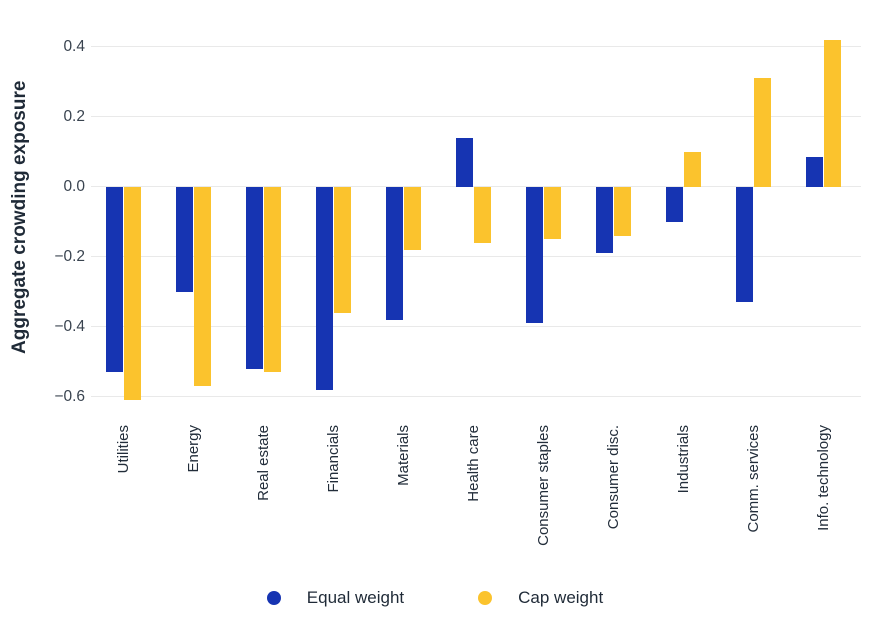 This screenshot has width=870, height=630. Describe the element at coordinates (435, 598) in the screenshot. I see `legend: Equal weight Cap weight` at that location.